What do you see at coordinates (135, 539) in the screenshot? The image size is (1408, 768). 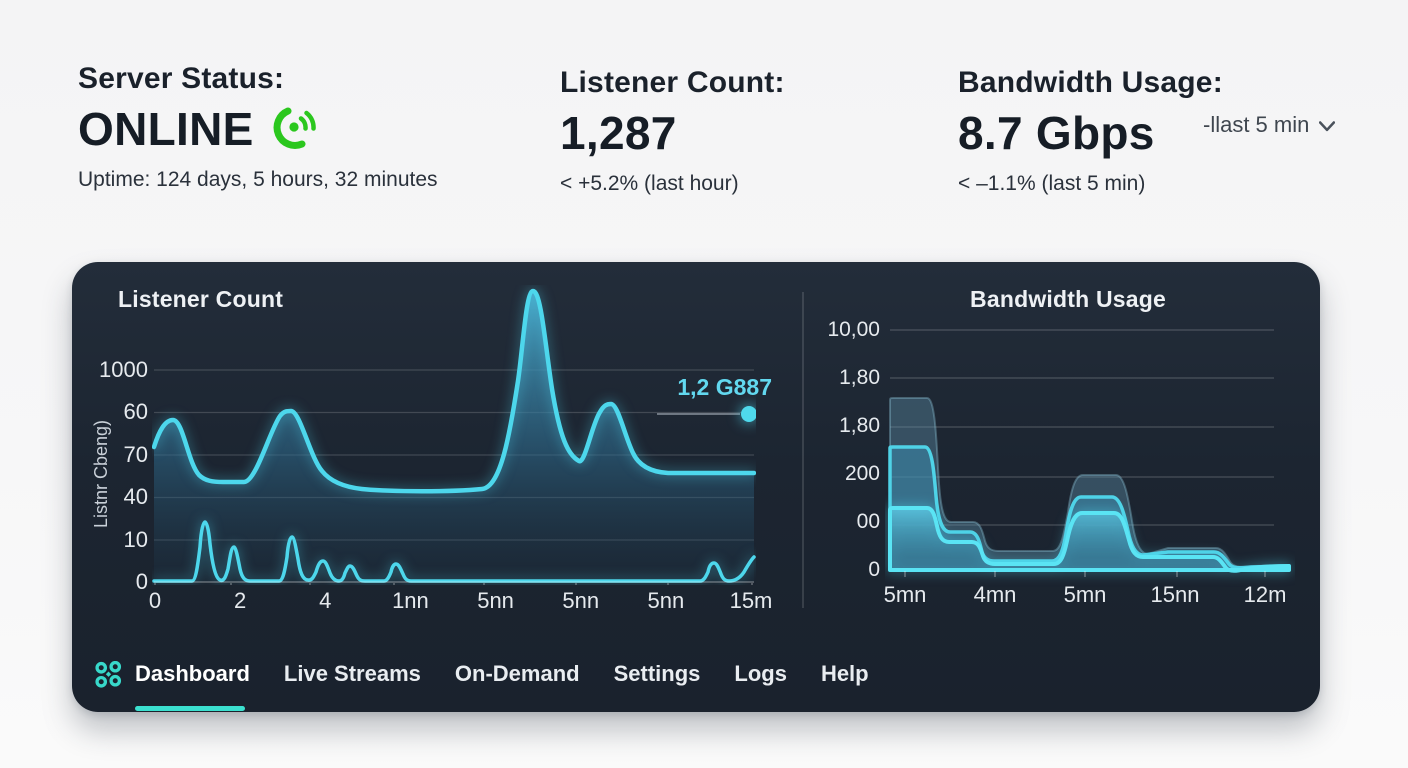 I see `y-tick-label: 10` at bounding box center [135, 539].